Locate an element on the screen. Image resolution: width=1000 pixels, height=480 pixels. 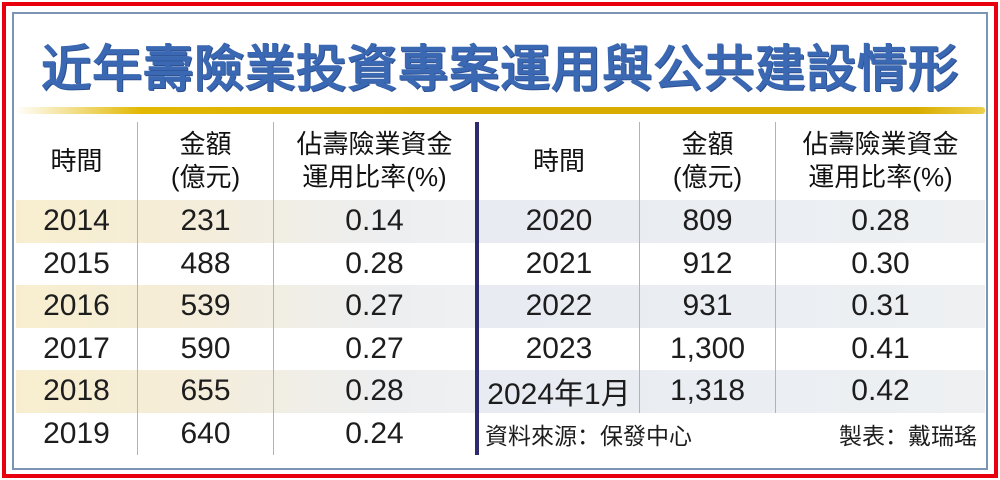
table-row: 2022 931 0.31 is located at coordinates (732, 306).